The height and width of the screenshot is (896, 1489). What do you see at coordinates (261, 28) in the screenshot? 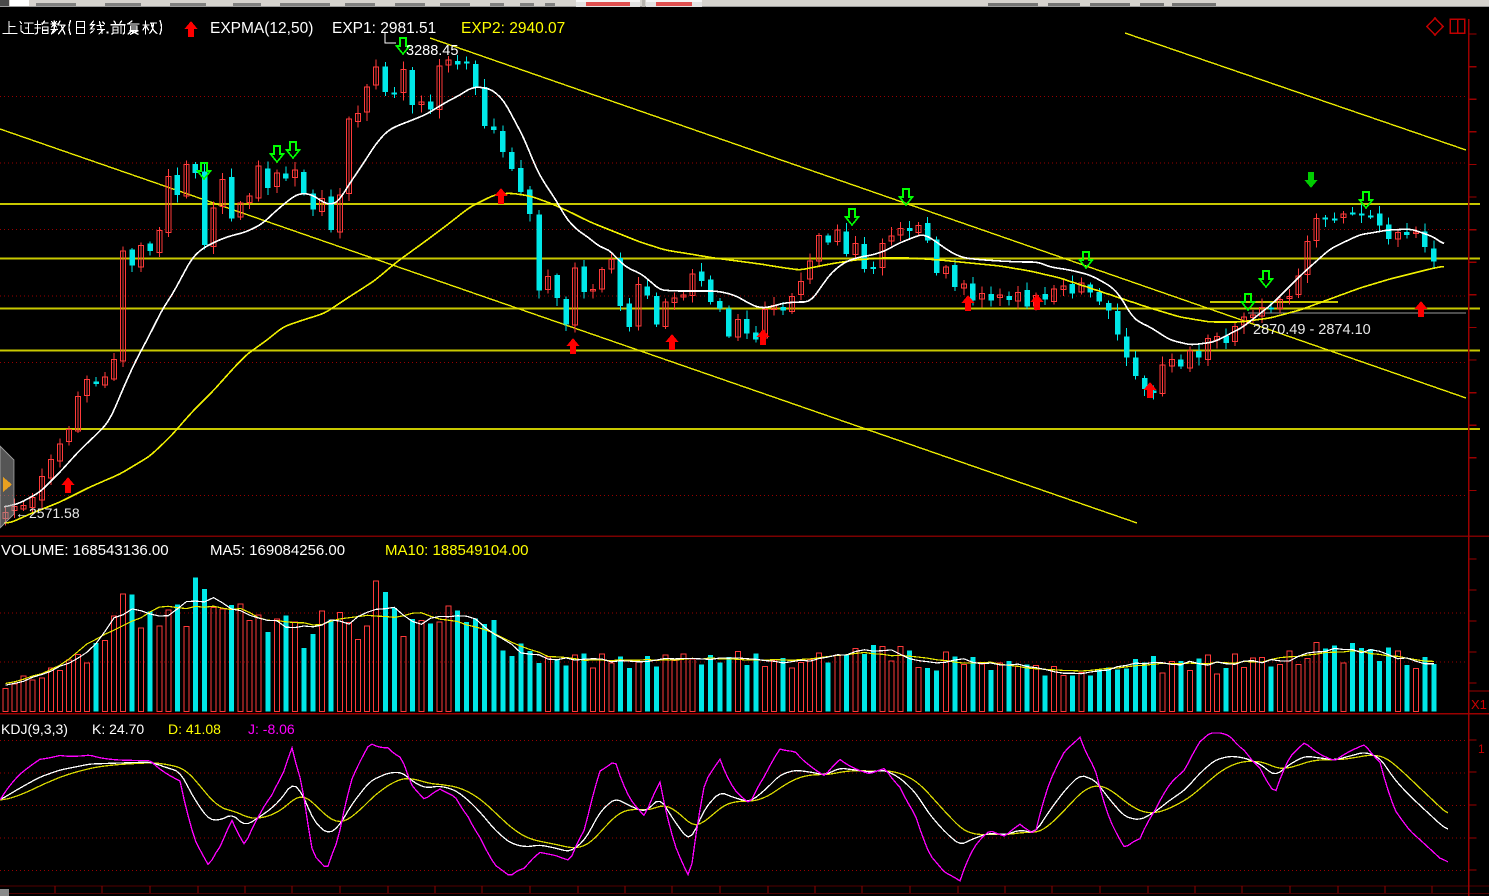
I see `svg-text: EXPMA(12,50)` at bounding box center [261, 28].